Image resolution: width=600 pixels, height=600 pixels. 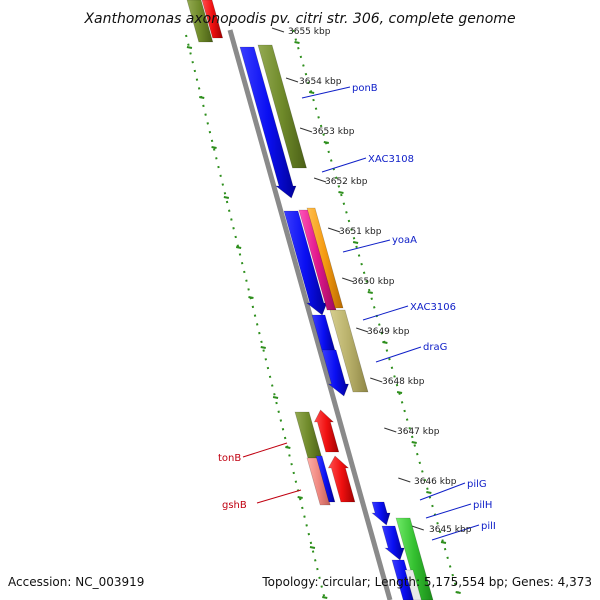 I want to click on gene-label-tonB: tonB, so click(x=229, y=458).